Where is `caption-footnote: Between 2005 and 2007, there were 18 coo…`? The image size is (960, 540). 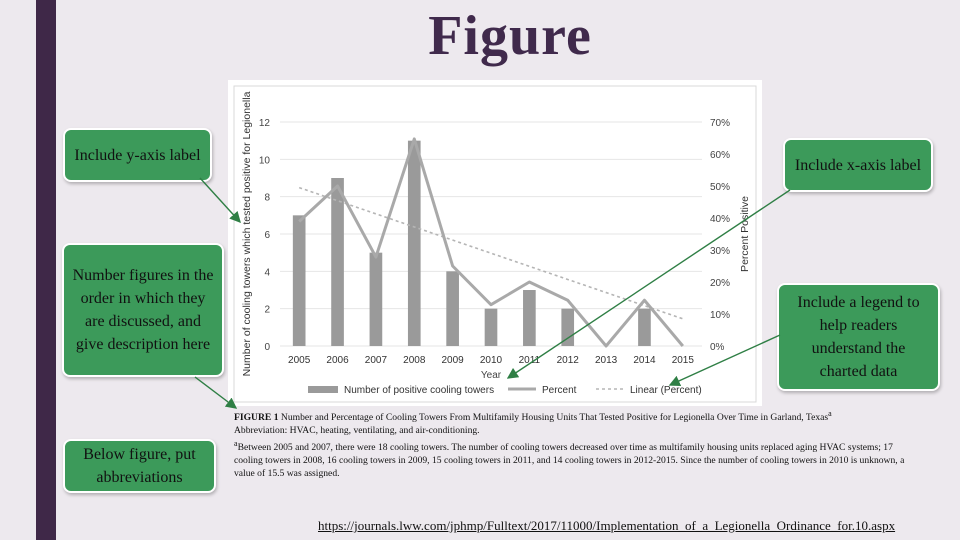 caption-footnote: Between 2005 and 2007, there were 18 coo… is located at coordinates (569, 461).